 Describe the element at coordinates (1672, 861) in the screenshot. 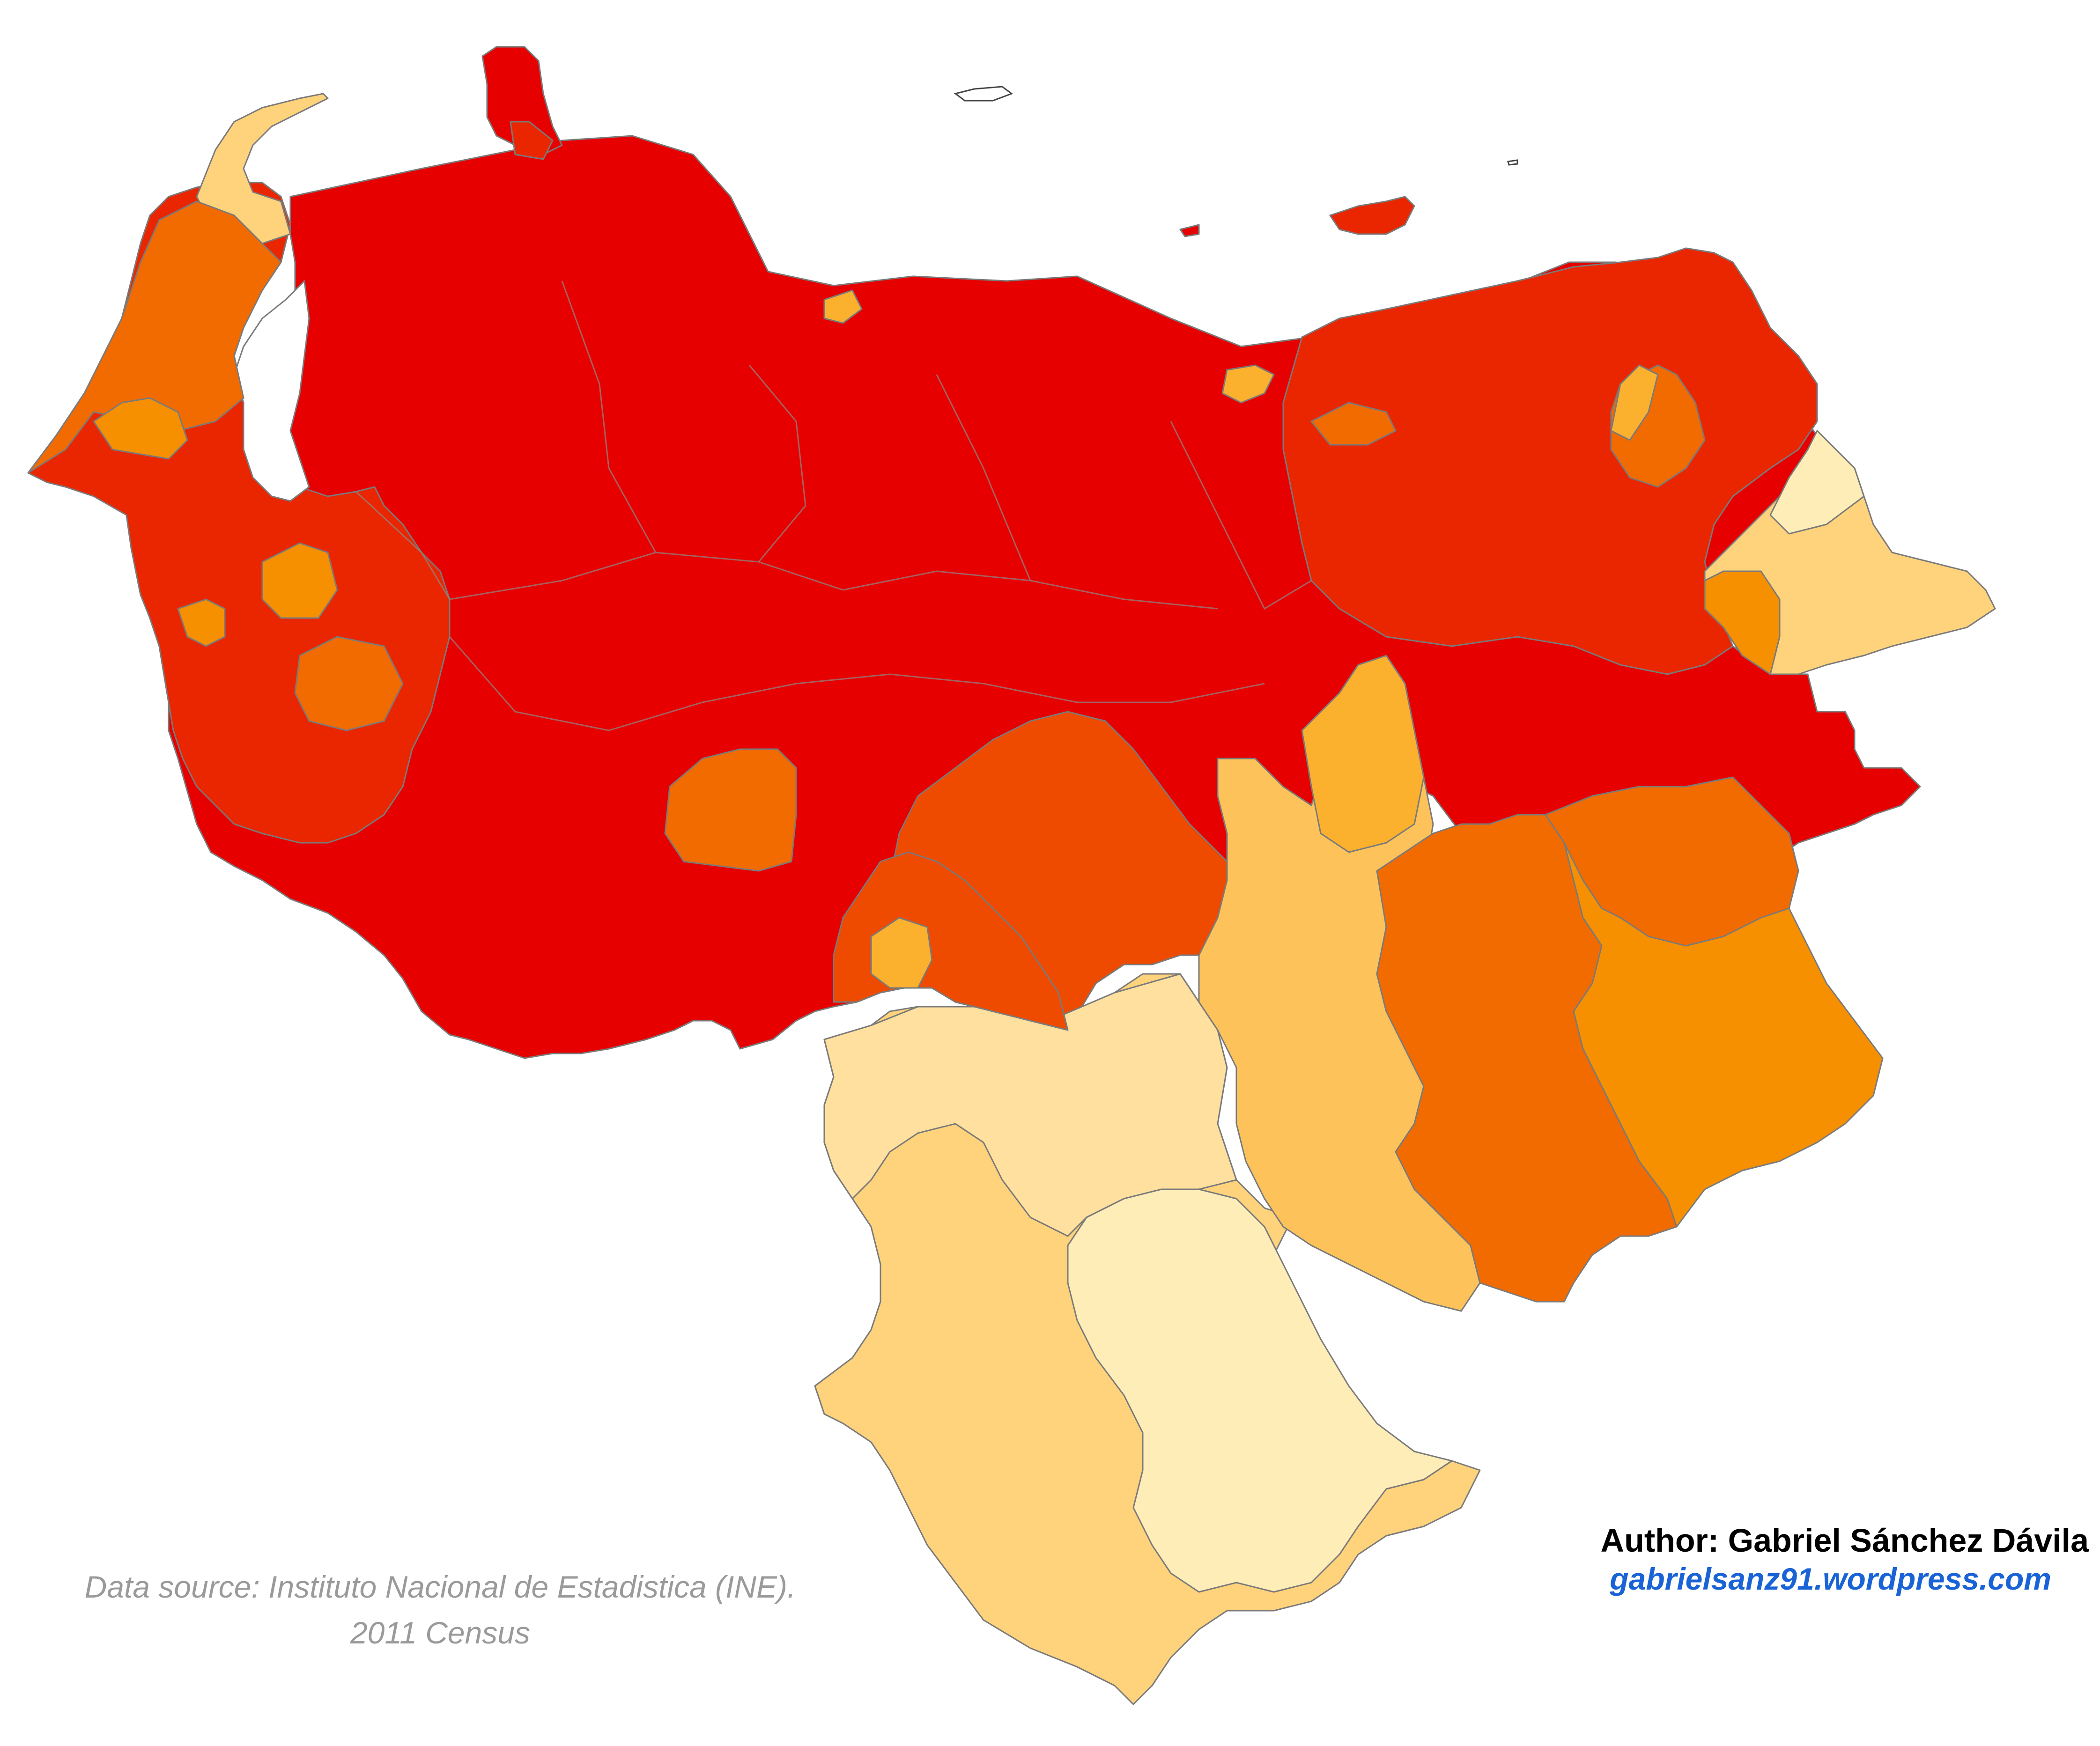

I see `map-region-bolivar-east-north` at that location.